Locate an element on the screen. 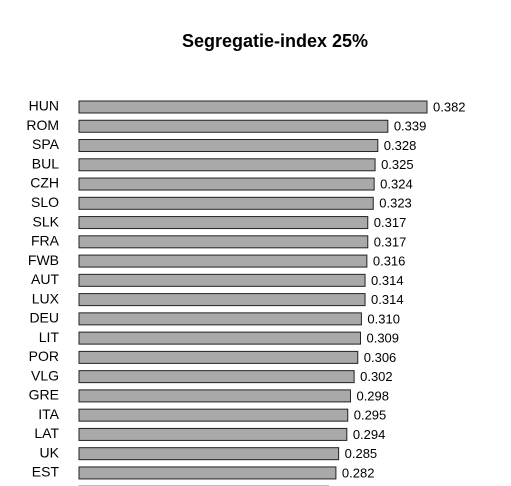 Image resolution: width=511 pixels, height=486 pixels. value-label: 0.324 is located at coordinates (396, 183).